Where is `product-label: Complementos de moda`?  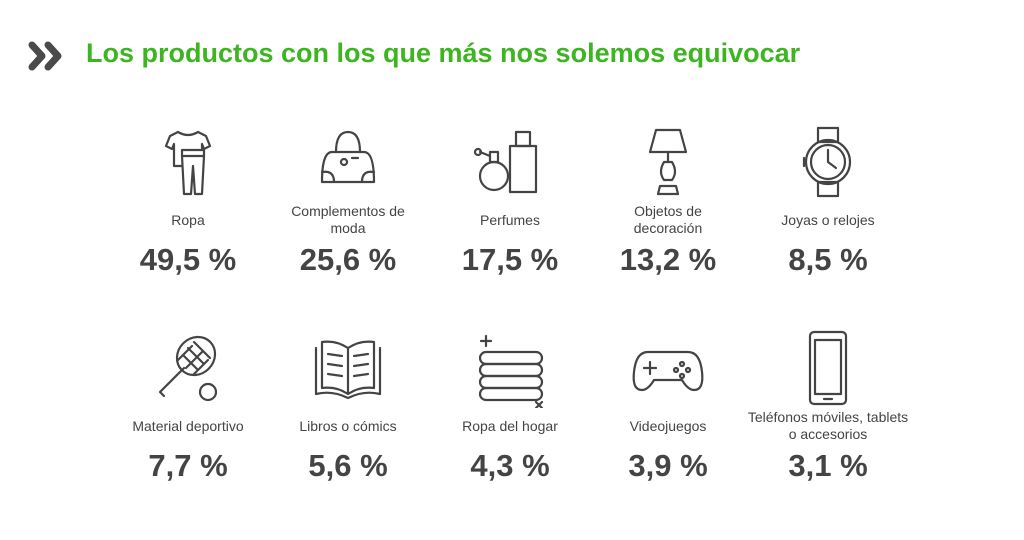 product-label: Complementos de moda is located at coordinates (348, 219).